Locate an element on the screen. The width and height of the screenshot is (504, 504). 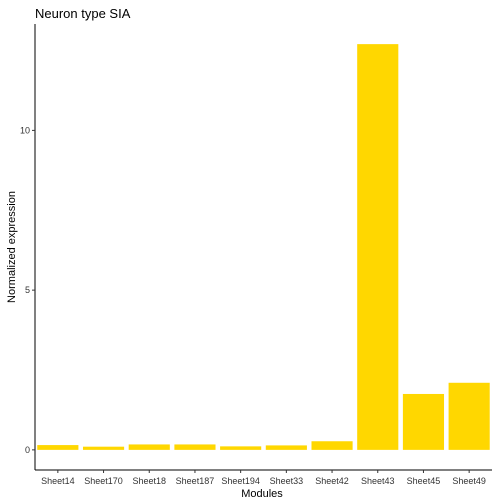
x-tick-label: Sheet42 is located at coordinates (332, 481).